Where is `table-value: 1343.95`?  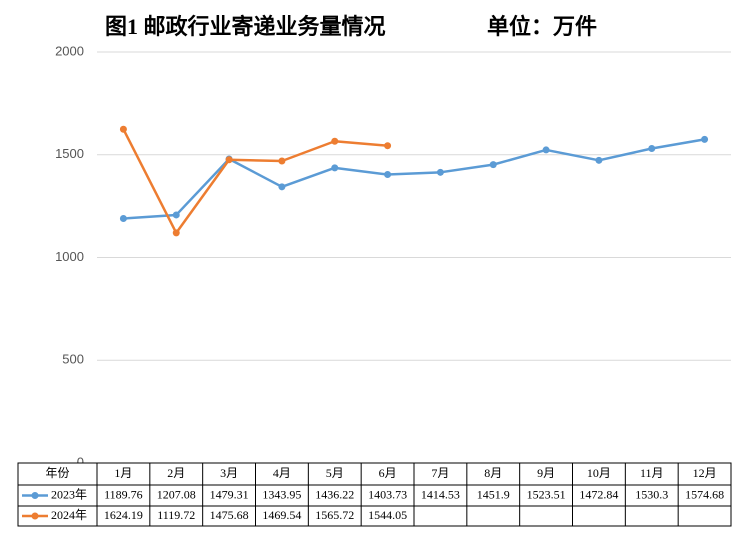 table-value: 1343.95 is located at coordinates (281, 494).